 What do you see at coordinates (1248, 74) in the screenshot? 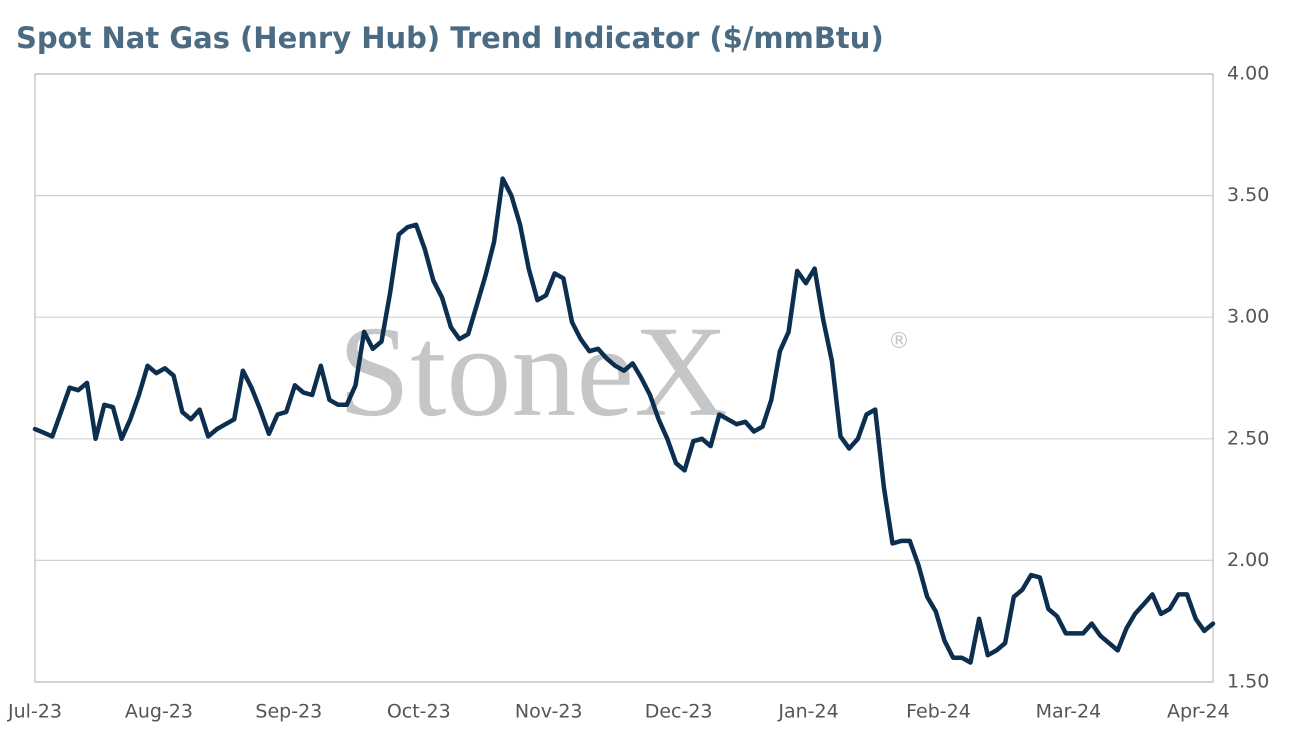
I see `y-tick-label: 4.00` at bounding box center [1248, 74].